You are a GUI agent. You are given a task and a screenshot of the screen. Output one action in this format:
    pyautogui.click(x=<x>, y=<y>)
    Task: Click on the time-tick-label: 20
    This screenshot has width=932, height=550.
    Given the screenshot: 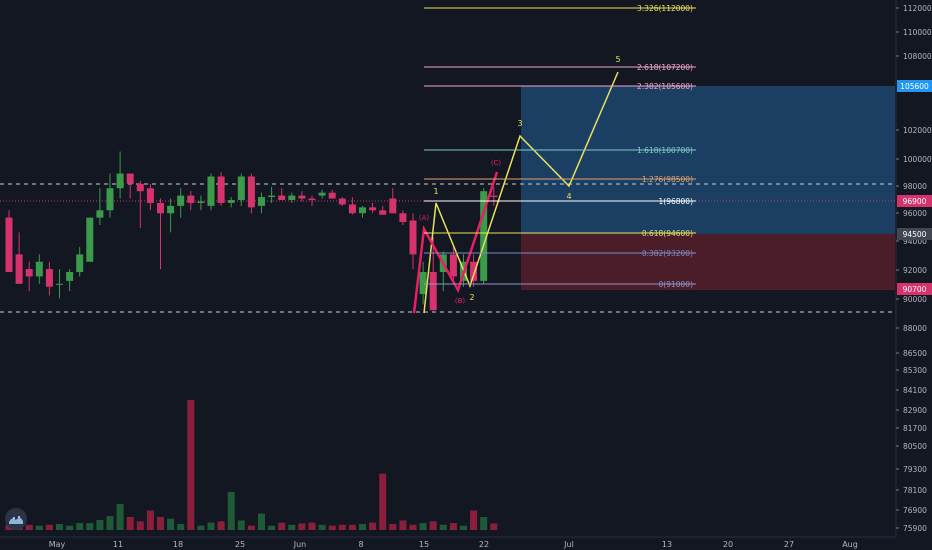 What is the action you would take?
    pyautogui.click(x=728, y=544)
    